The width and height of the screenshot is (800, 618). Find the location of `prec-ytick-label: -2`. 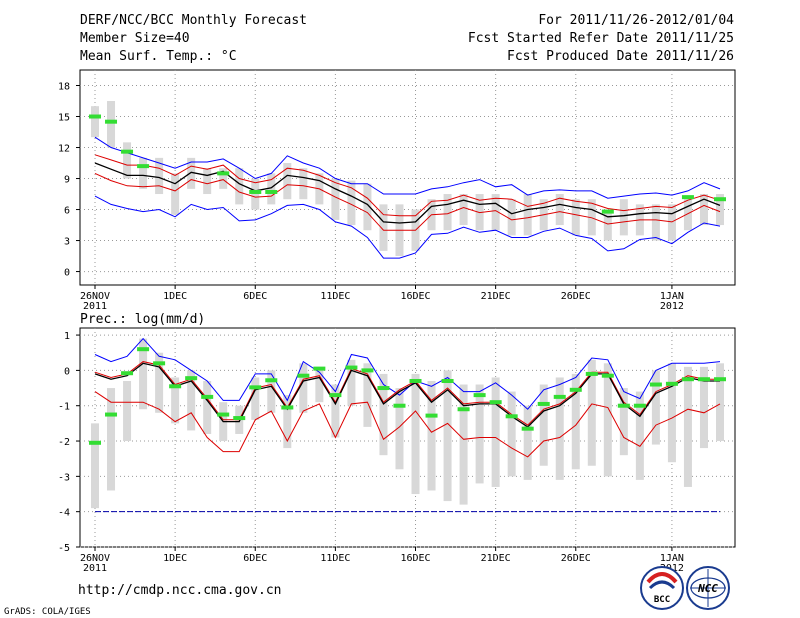

prec-ytick-label: -2 is located at coordinates (64, 442).